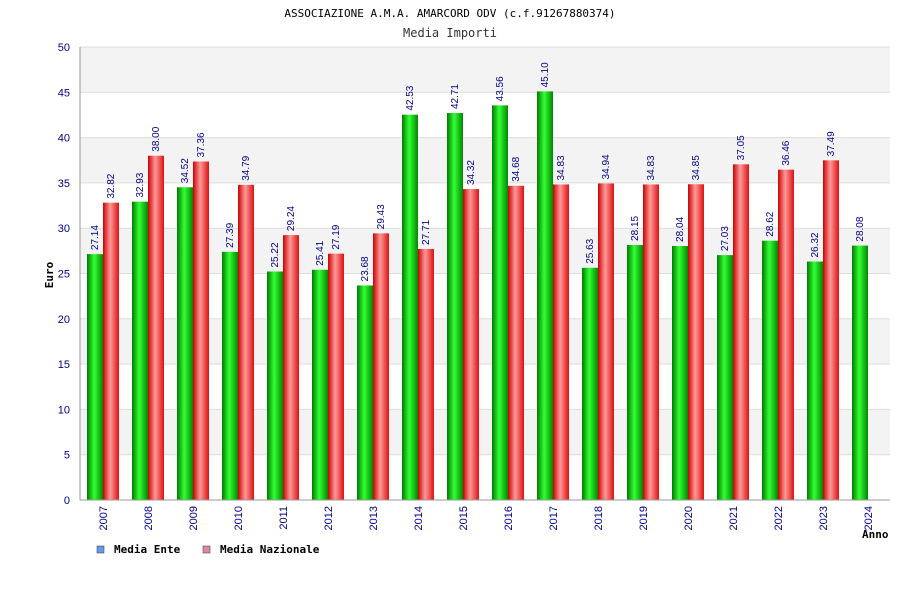 The width and height of the screenshot is (900, 600). Describe the element at coordinates (500, 302) in the screenshot. I see `bar-media-ente-2016` at that location.